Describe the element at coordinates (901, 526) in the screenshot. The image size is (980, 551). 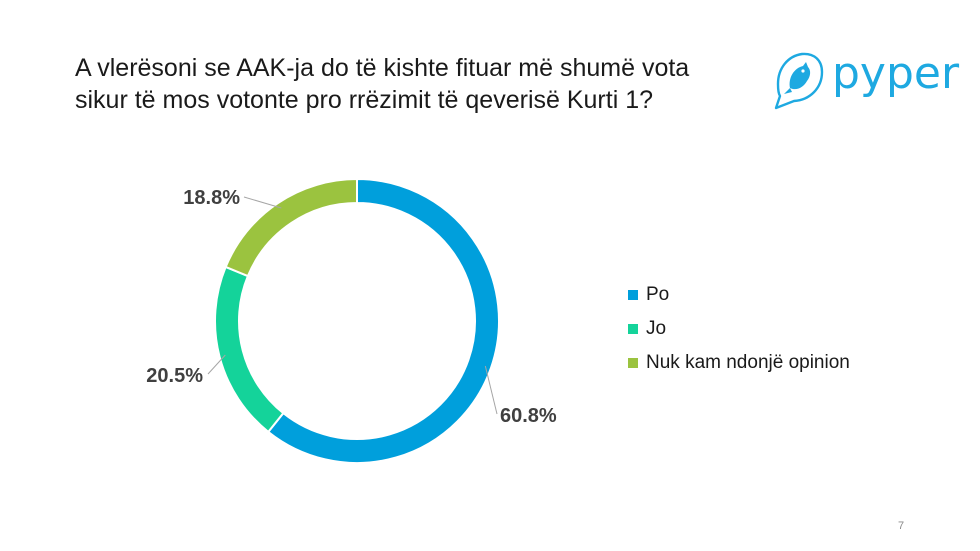
I see `page-number: 7` at that location.